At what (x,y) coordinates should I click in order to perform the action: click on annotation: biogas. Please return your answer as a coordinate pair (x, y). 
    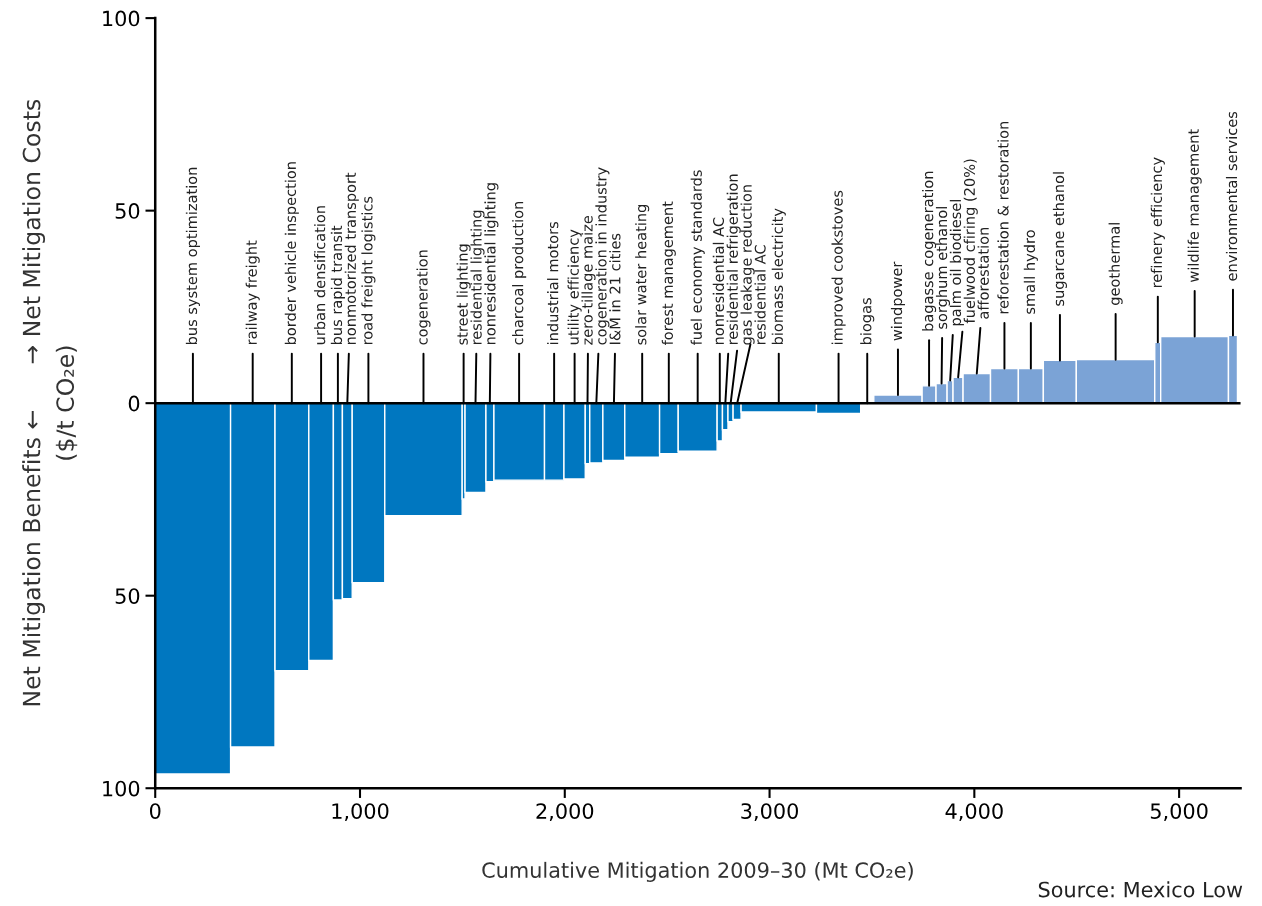
    Looking at the image, I should click on (867, 321).